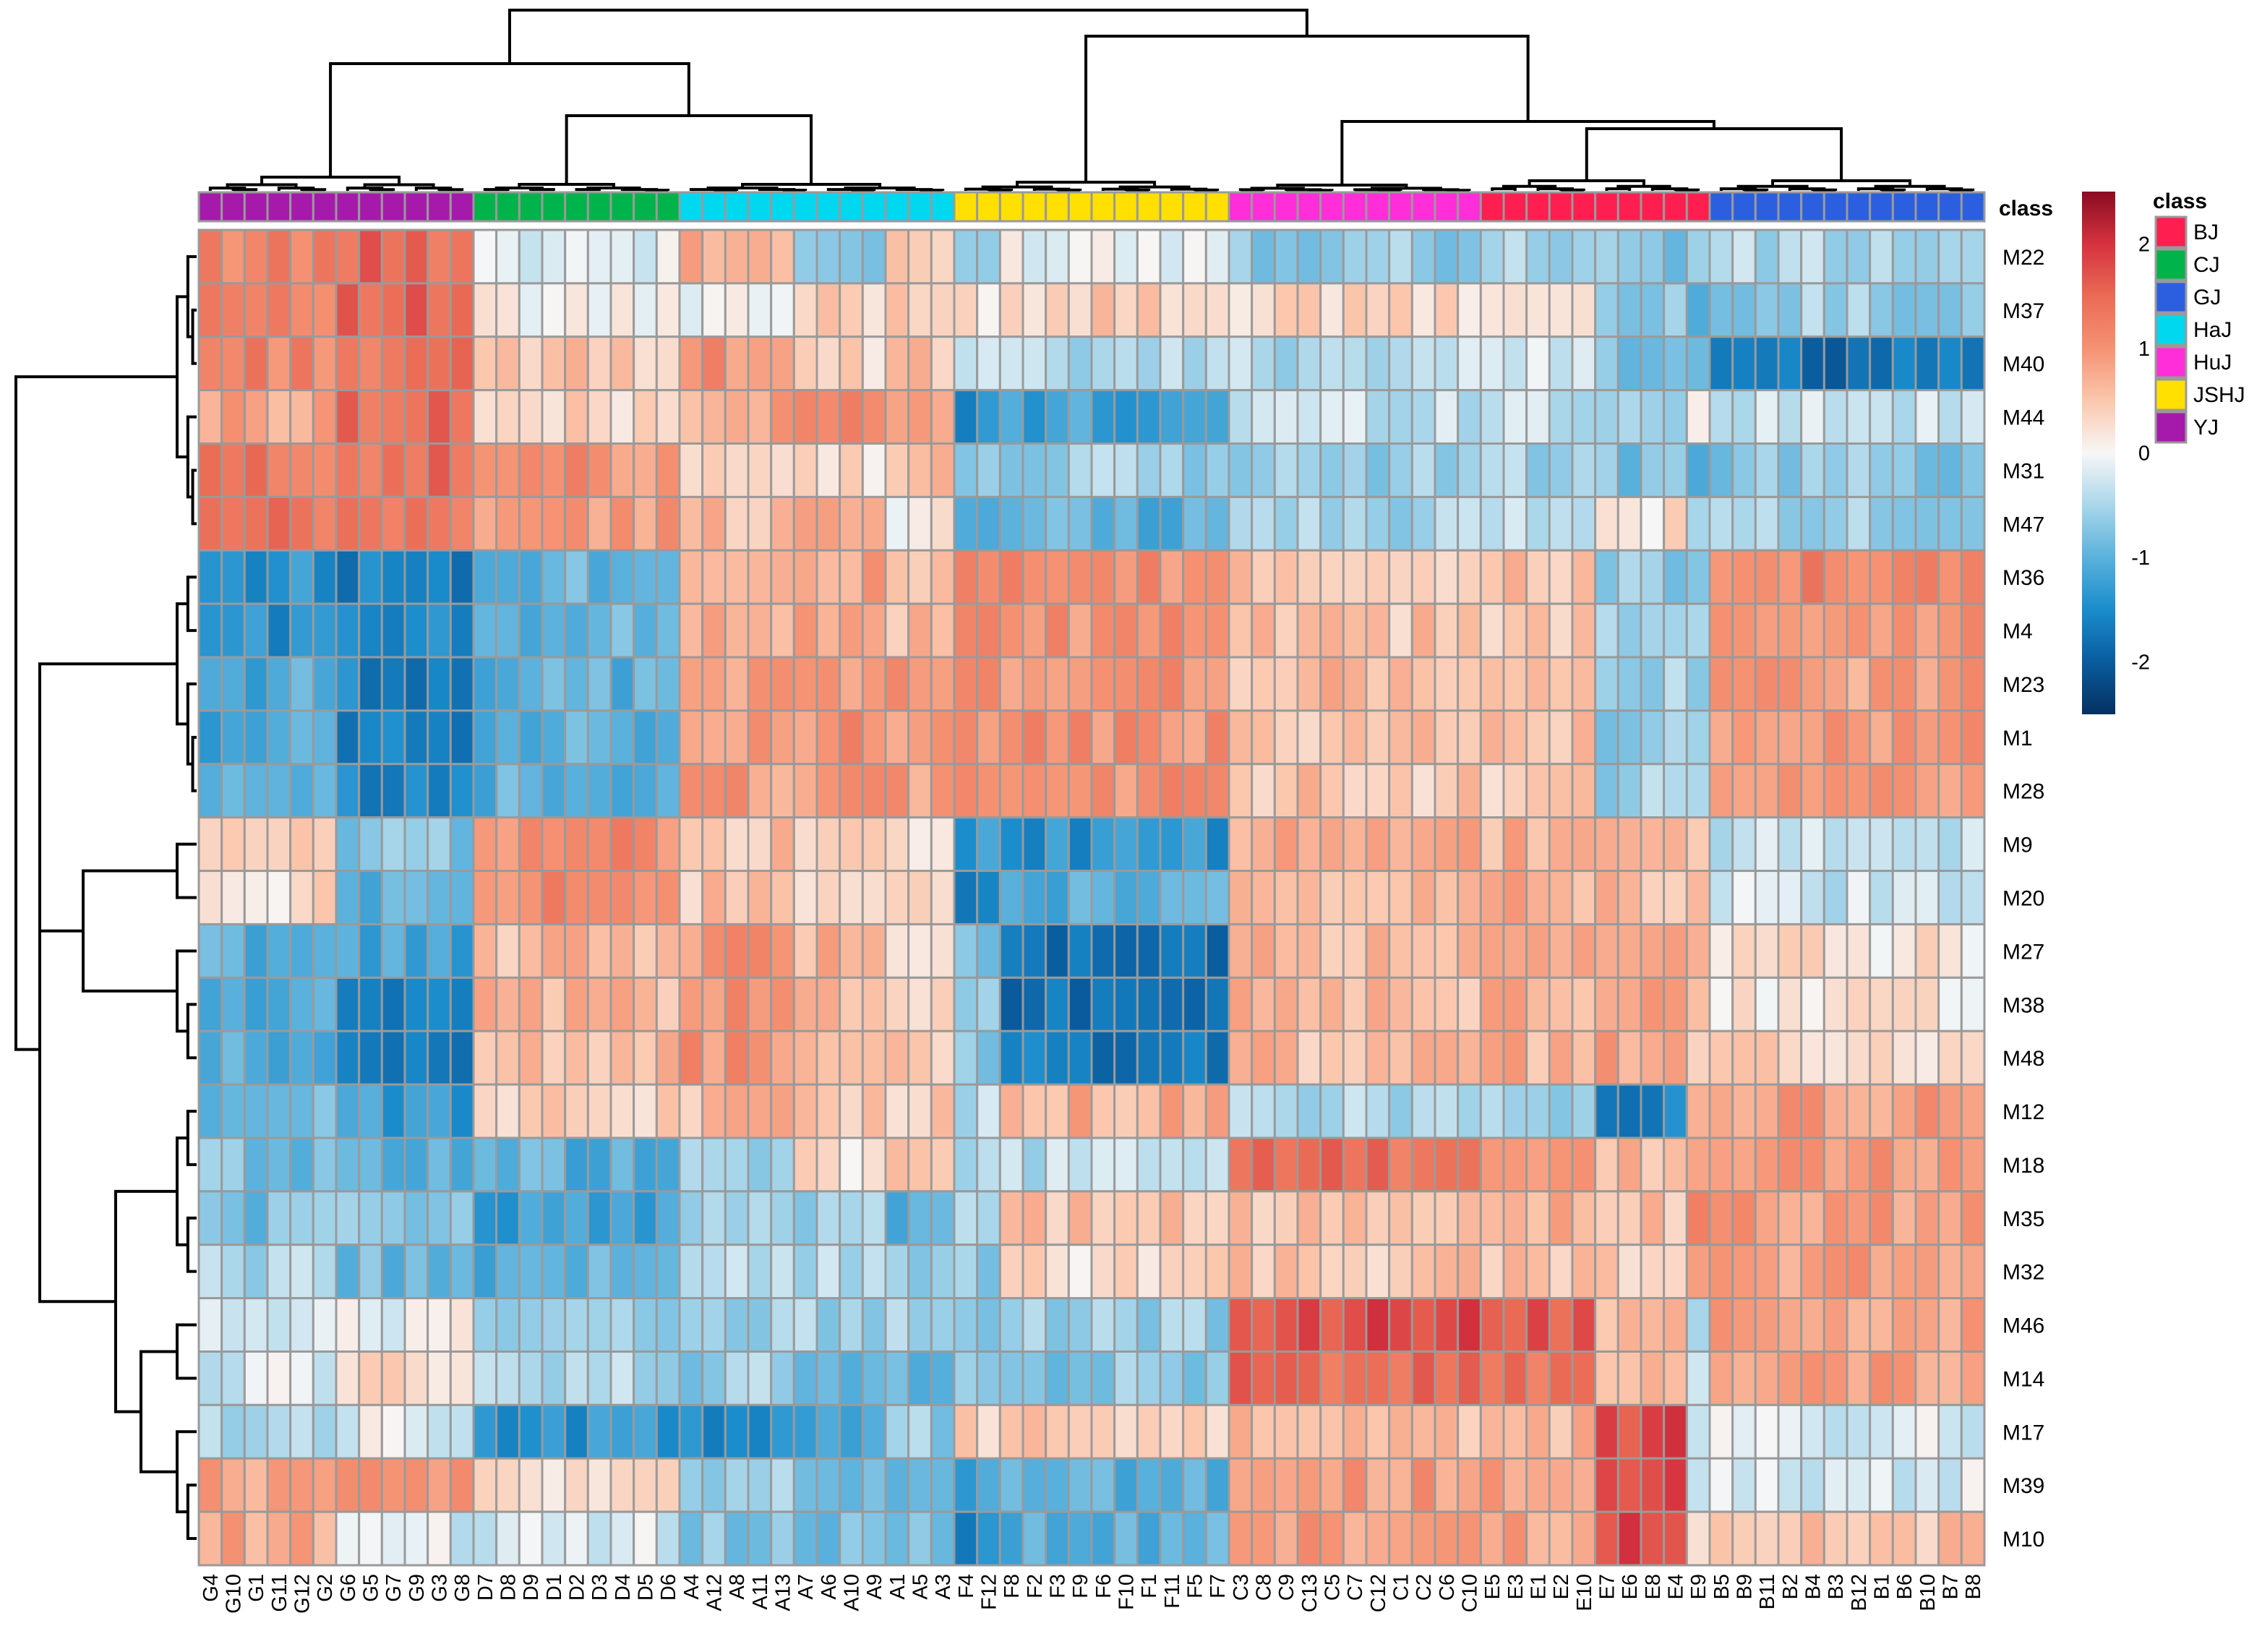 This screenshot has width=2262, height=1652. Describe the element at coordinates (192, 1512) in the screenshot. I see `dendrogram-link` at that location.